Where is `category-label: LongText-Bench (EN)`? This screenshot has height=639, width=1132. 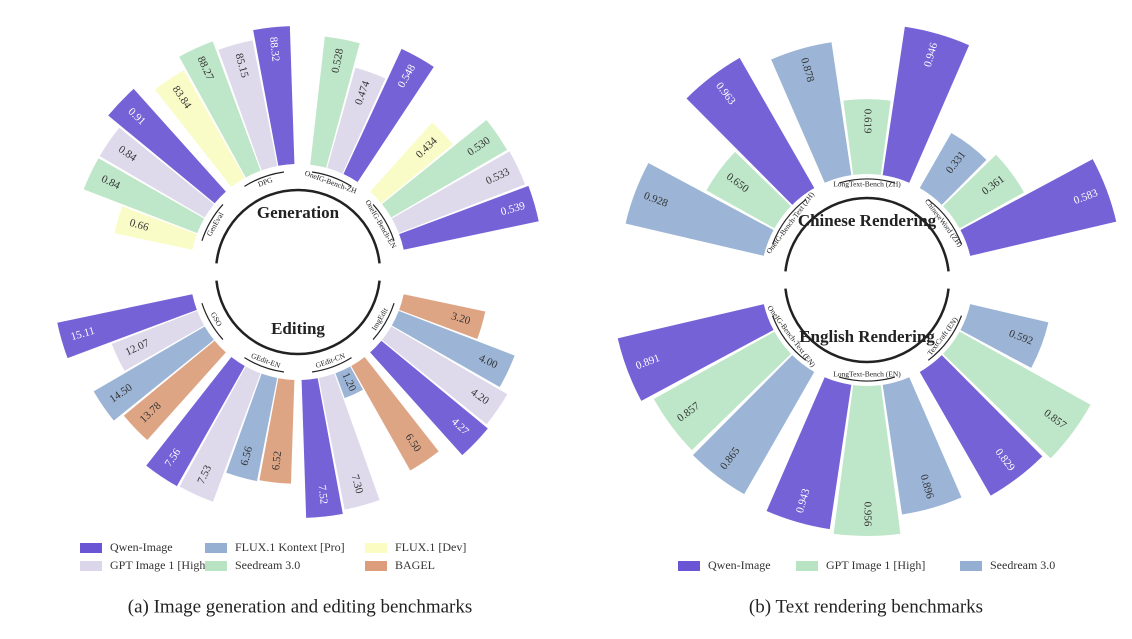
category-label: LongText-Bench (EN) is located at coordinates (867, 374).